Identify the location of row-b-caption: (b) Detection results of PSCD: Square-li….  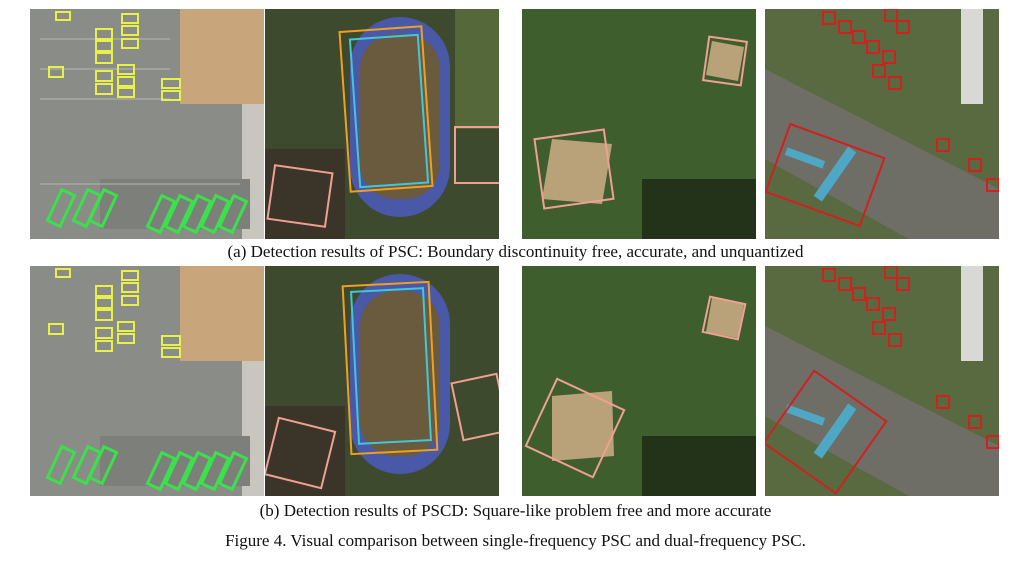
(515, 510).